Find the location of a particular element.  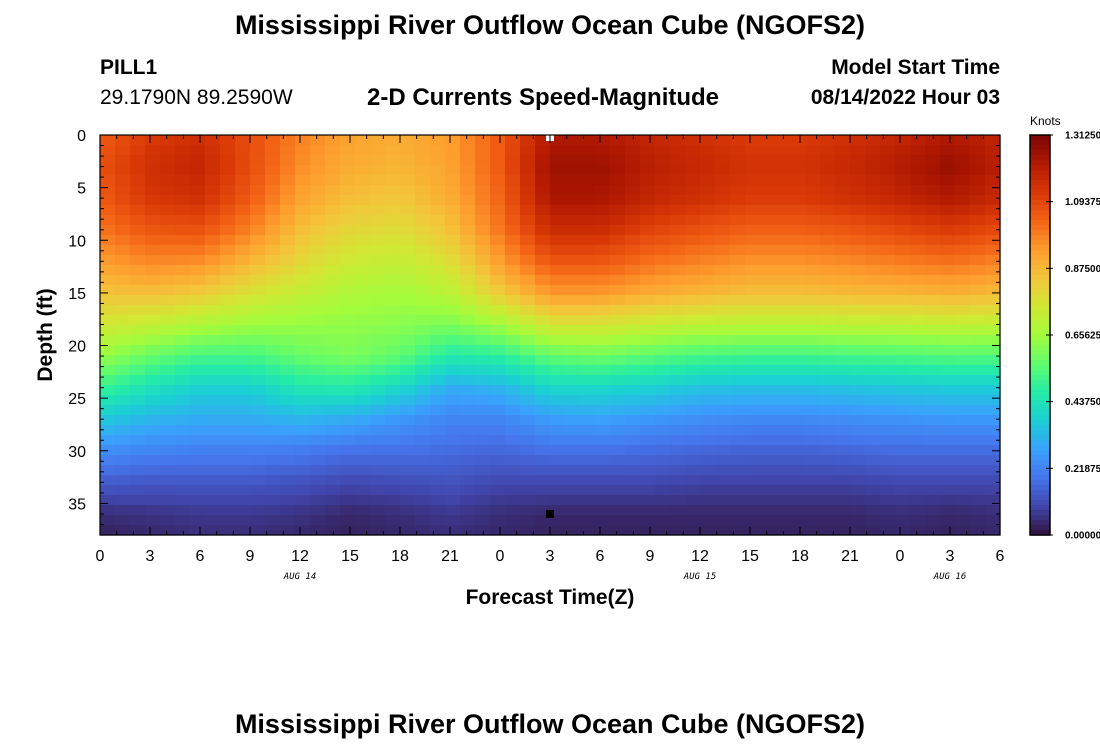

y-tick-label: 20 is located at coordinates (77, 347).